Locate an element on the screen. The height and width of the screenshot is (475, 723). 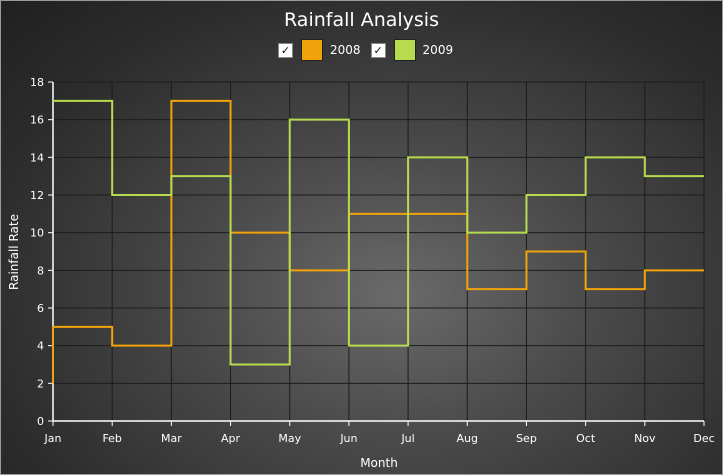
x-tick-label: Jul is located at coordinates (407, 438).